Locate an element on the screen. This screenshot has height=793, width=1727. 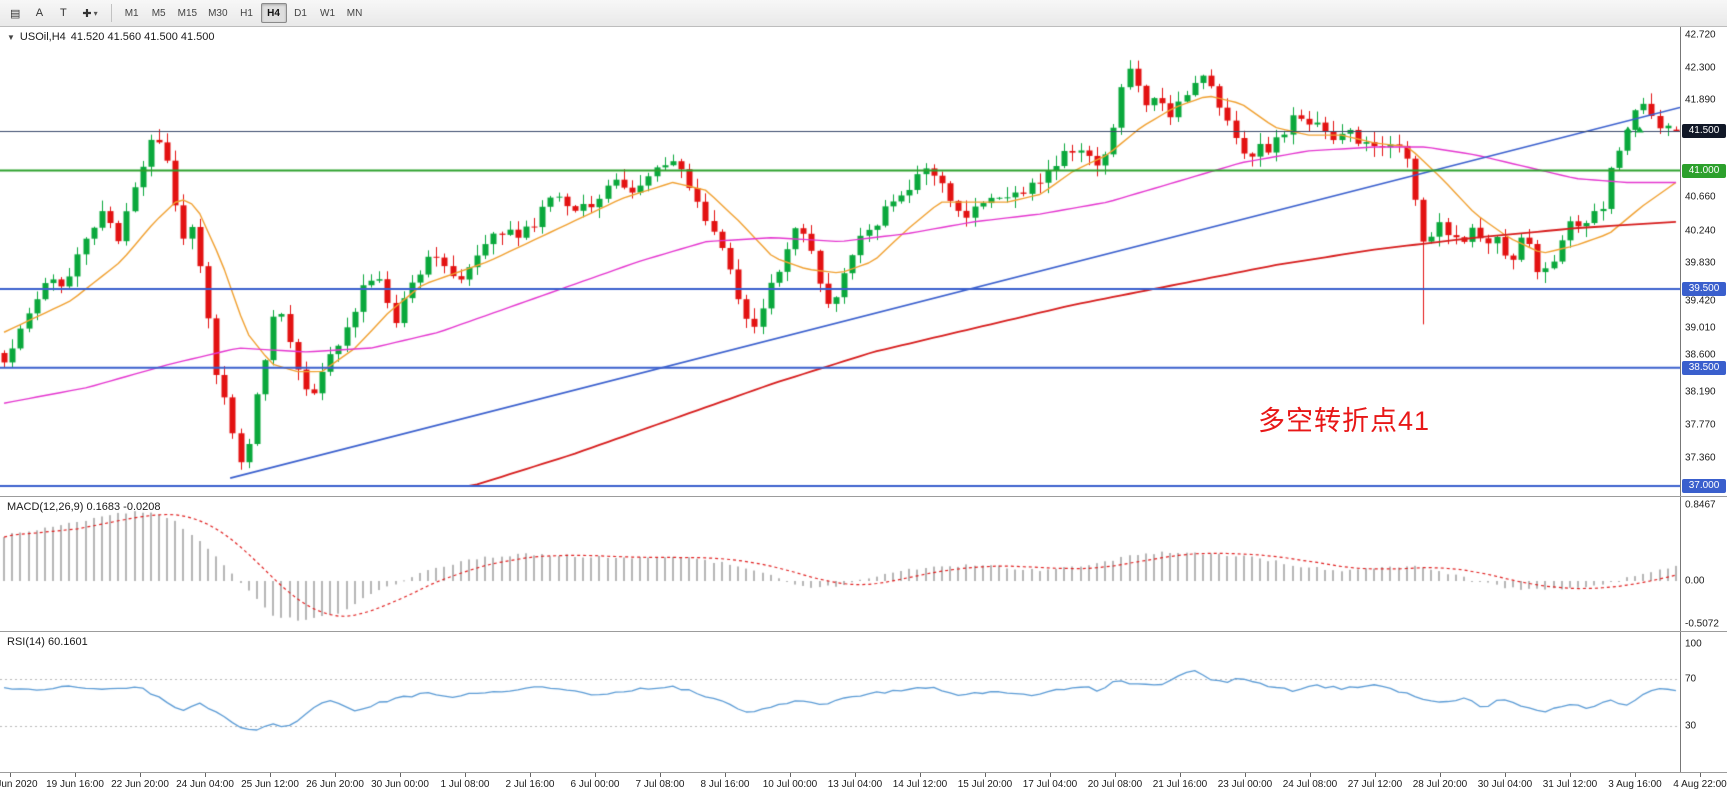
time-axis-label: 23 Jul 00:00 is located at coordinates (1245, 784).